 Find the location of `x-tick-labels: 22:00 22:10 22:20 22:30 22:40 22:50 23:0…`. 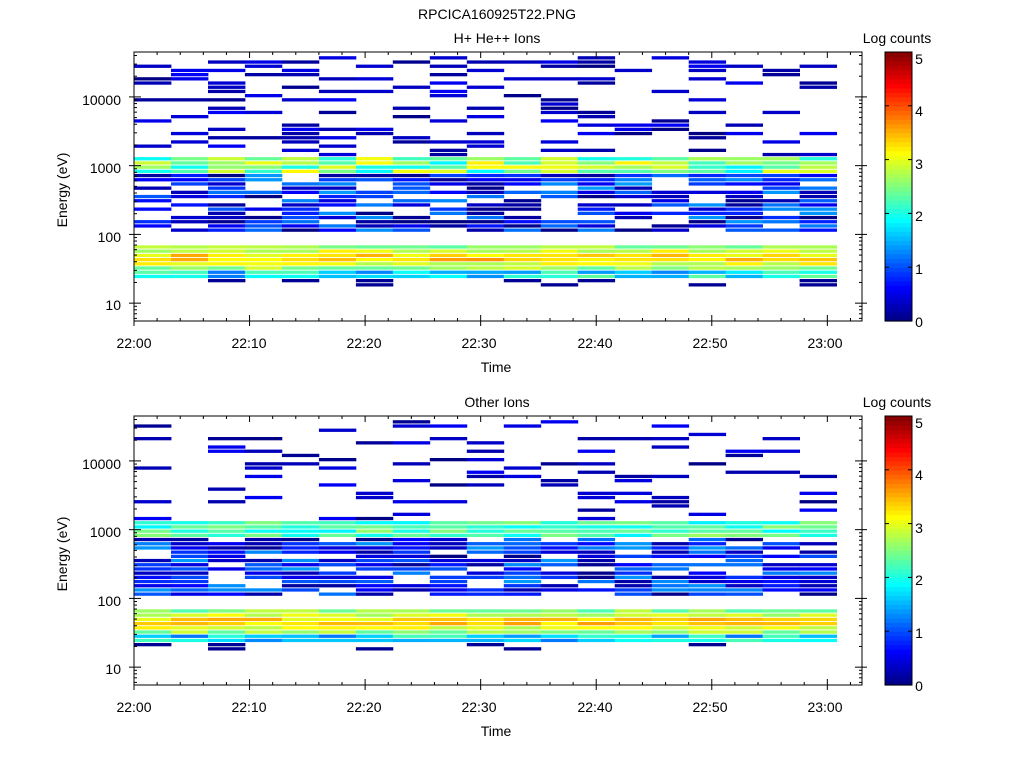

x-tick-labels: 22:00 22:10 22:20 22:30 22:40 22:50 23:0… is located at coordinates (479, 707).